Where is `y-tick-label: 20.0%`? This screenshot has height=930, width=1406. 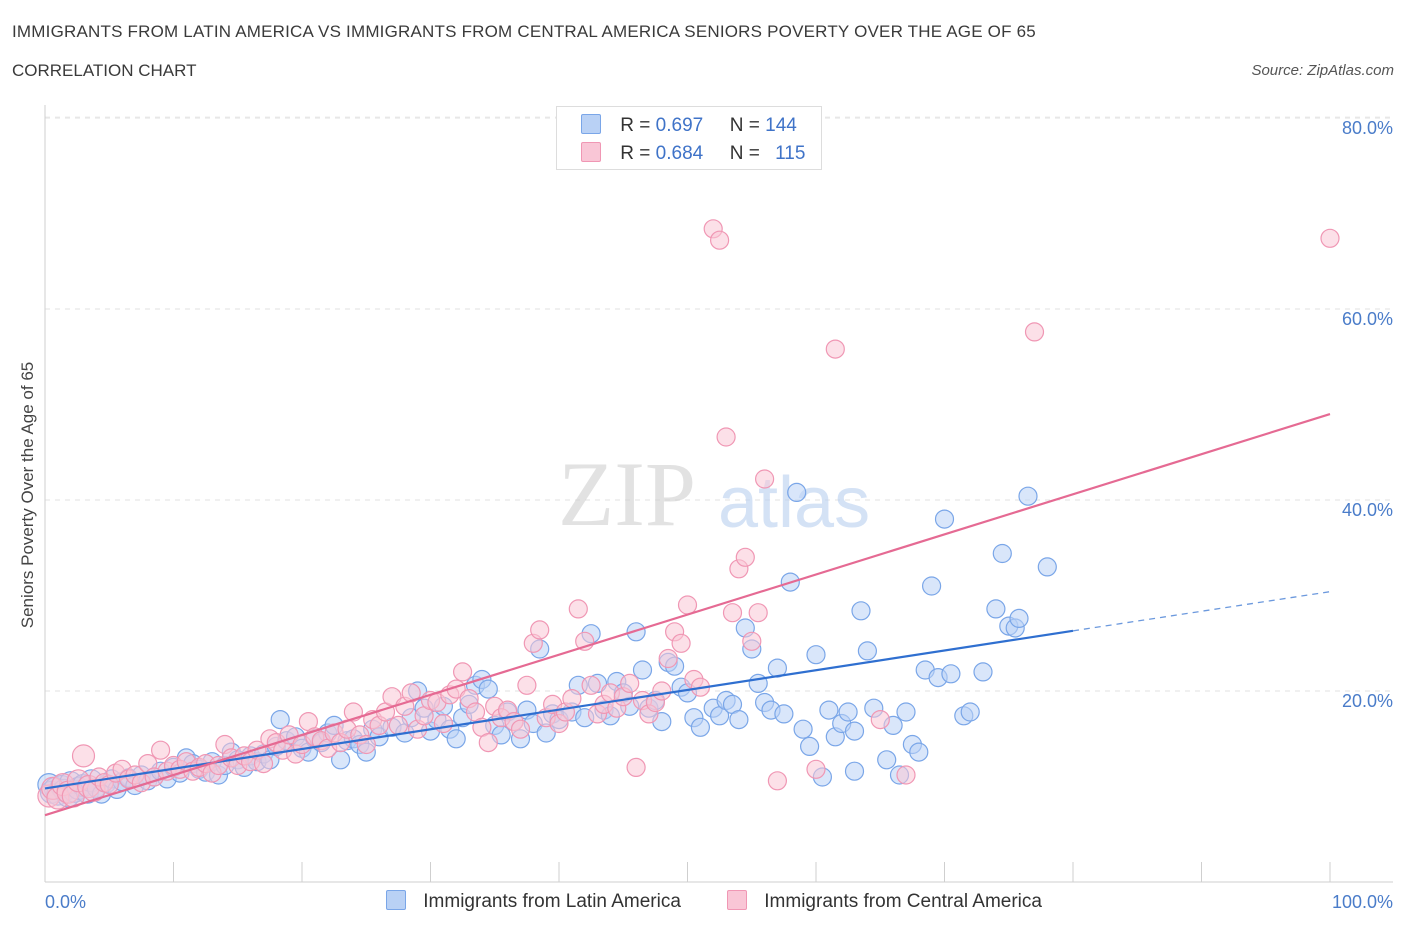
y-tick-label: 20.0% is located at coordinates (1367, 701).